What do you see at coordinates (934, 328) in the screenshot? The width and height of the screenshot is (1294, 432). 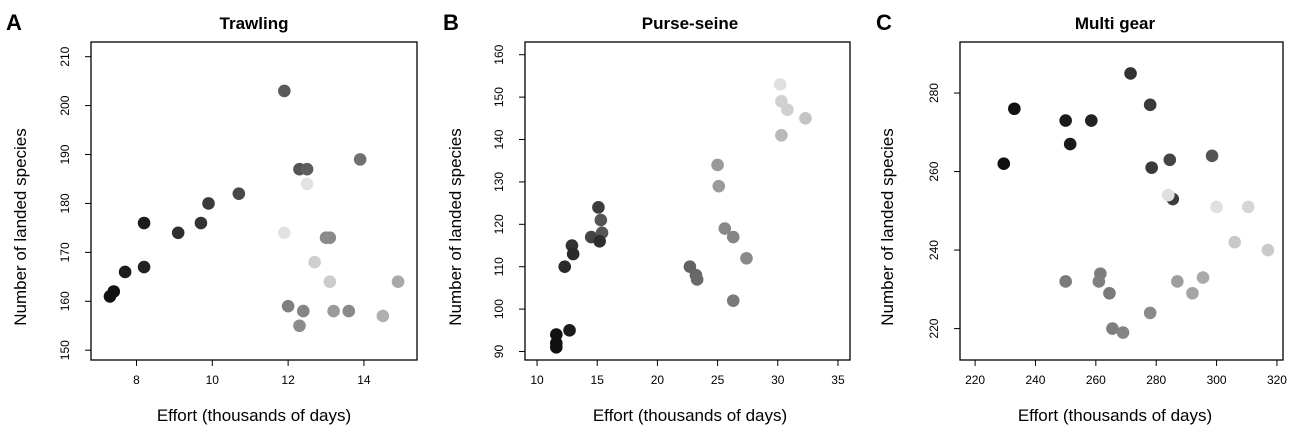 I see `y-tick-label: 220` at bounding box center [934, 328].